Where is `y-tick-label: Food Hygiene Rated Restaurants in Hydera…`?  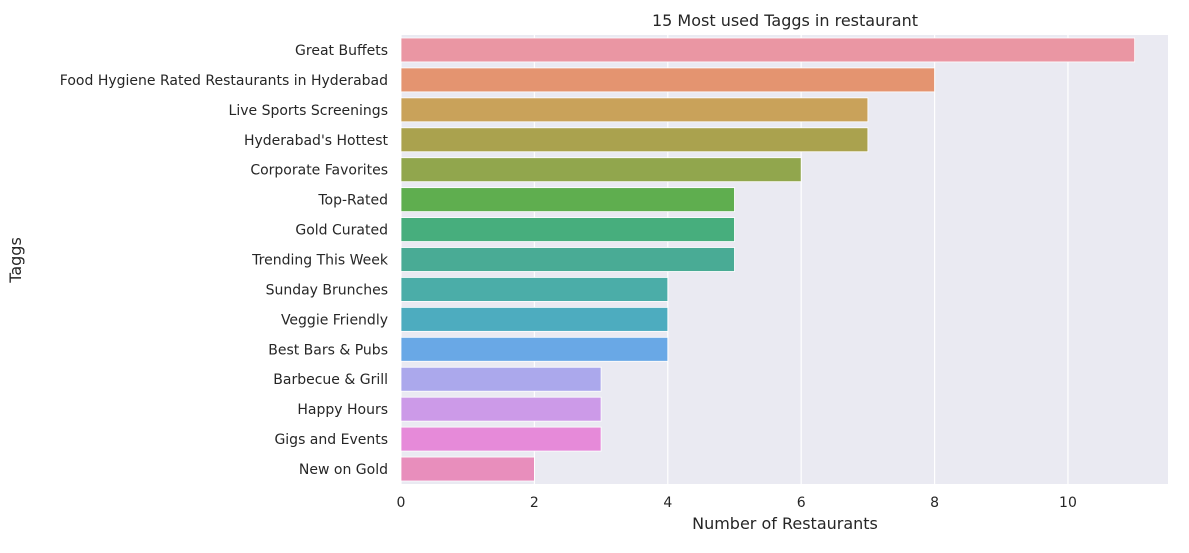
y-tick-label: Food Hygiene Rated Restaurants in Hydera… is located at coordinates (224, 81).